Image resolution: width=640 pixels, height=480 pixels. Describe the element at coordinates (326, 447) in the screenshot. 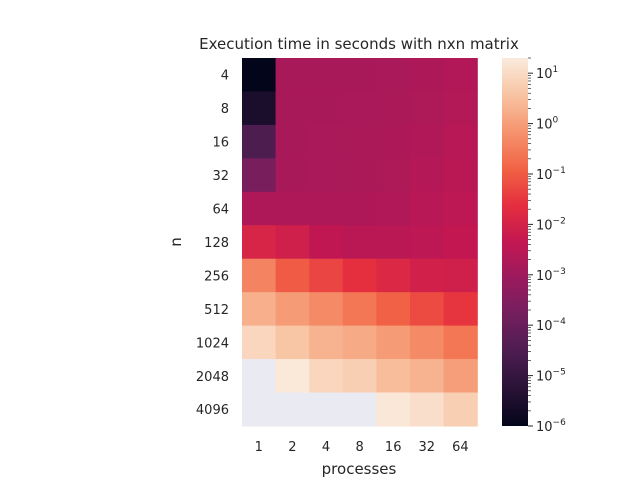

I see `x-tick-label: 4` at that location.